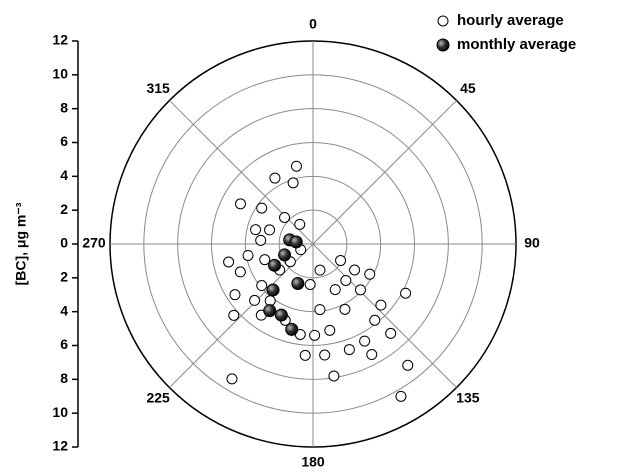  What do you see at coordinates (313, 24) in the screenshot?
I see `angle-tick-label: 0` at bounding box center [313, 24].